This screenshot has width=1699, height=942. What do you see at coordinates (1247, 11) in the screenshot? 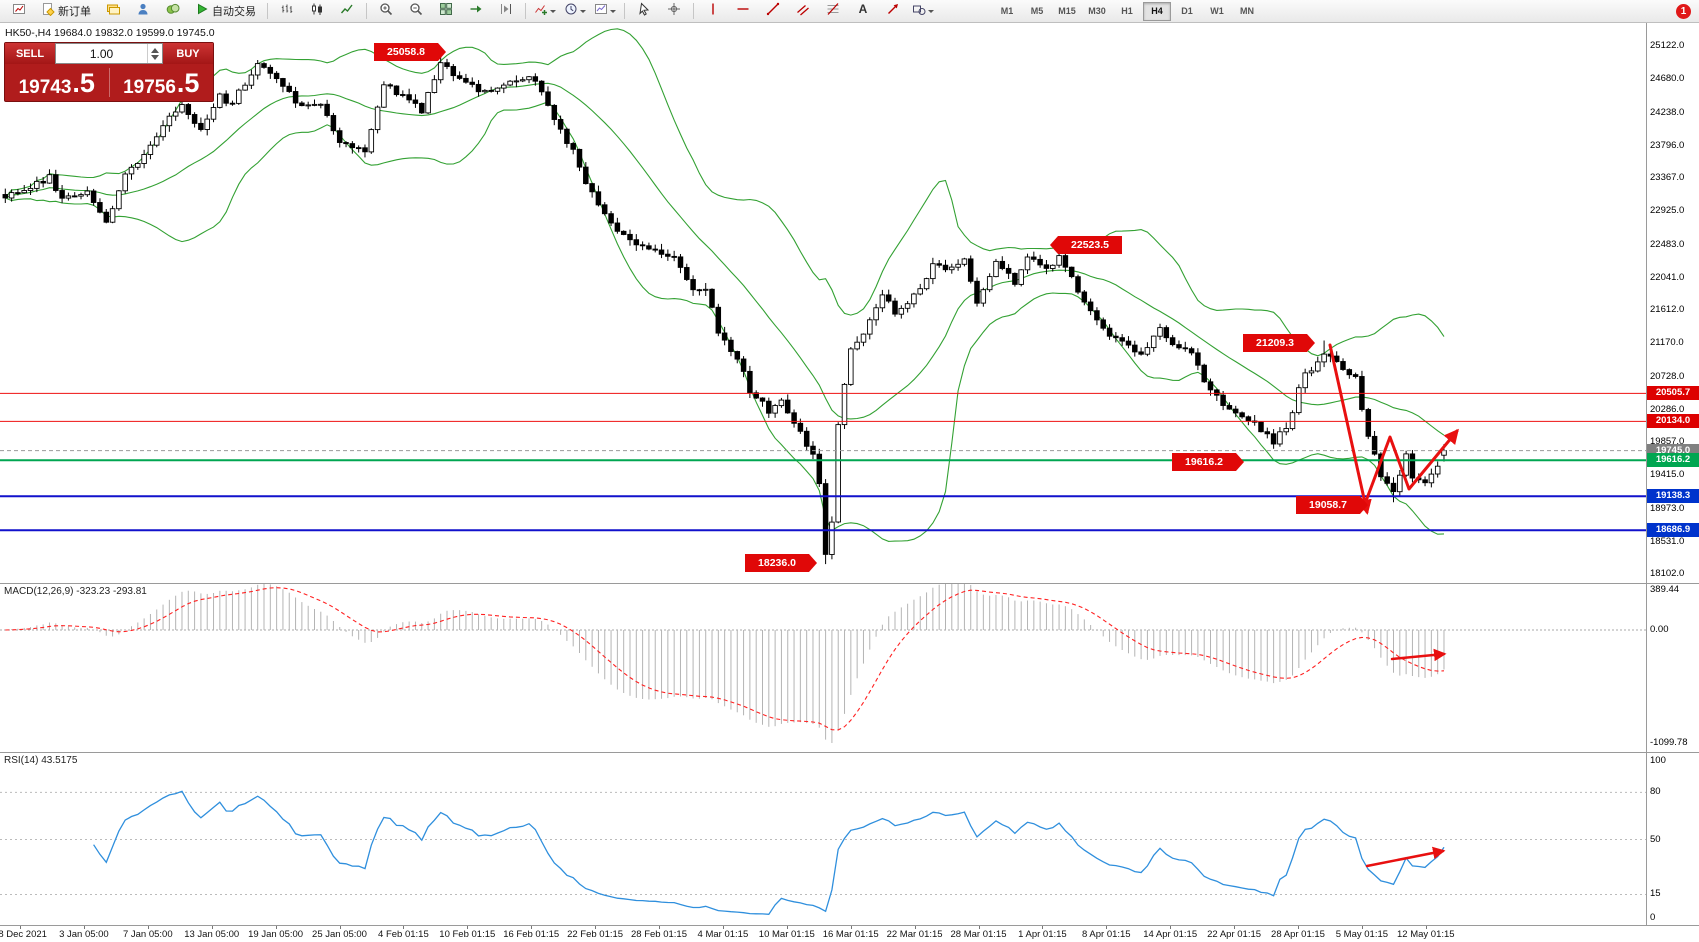
I see `timeframe-MN: MN` at bounding box center [1247, 11].